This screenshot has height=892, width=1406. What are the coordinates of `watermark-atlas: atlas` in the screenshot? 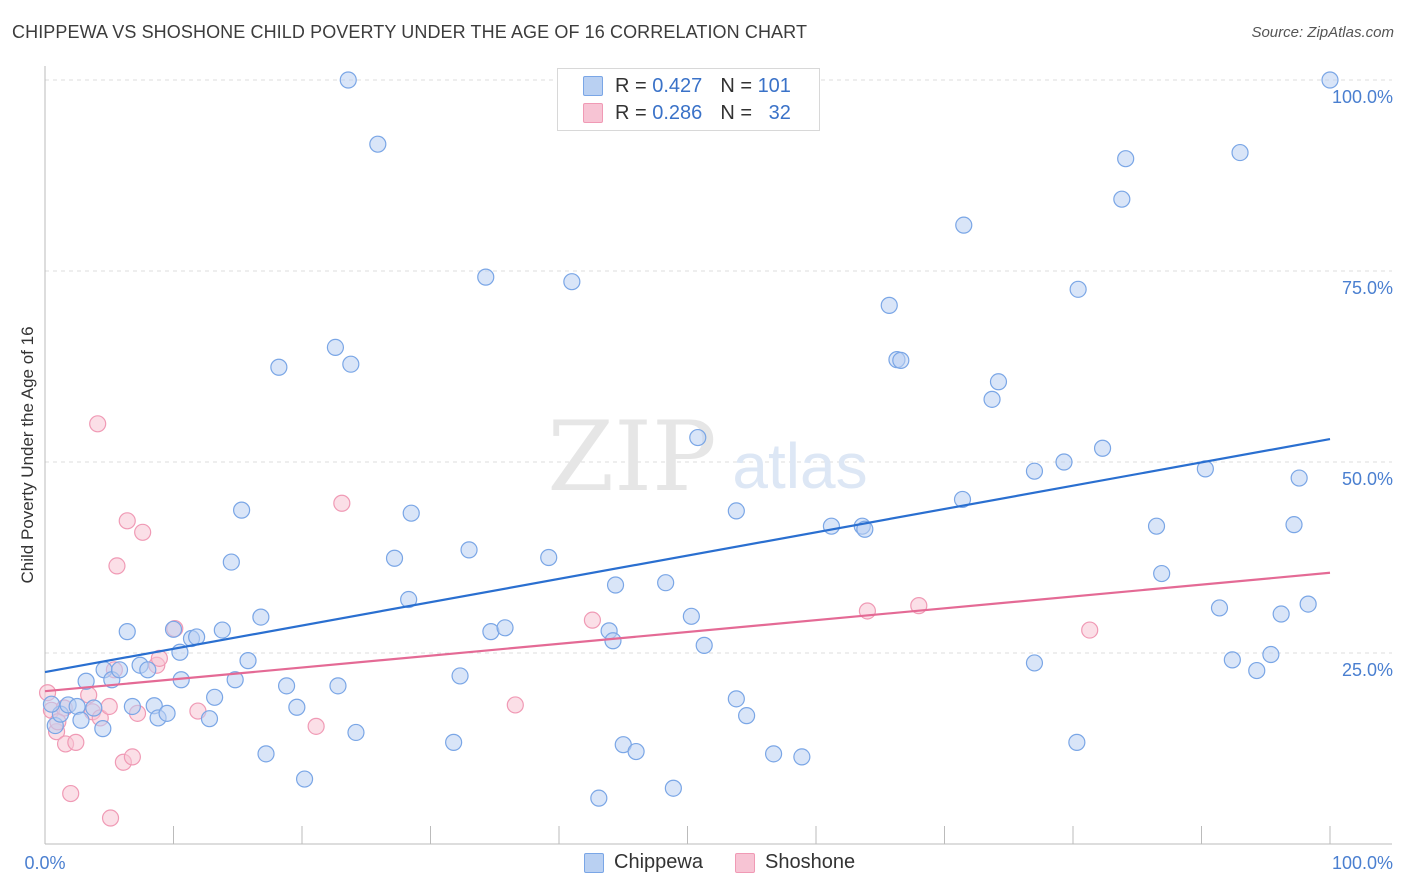 It's located at (799, 466).